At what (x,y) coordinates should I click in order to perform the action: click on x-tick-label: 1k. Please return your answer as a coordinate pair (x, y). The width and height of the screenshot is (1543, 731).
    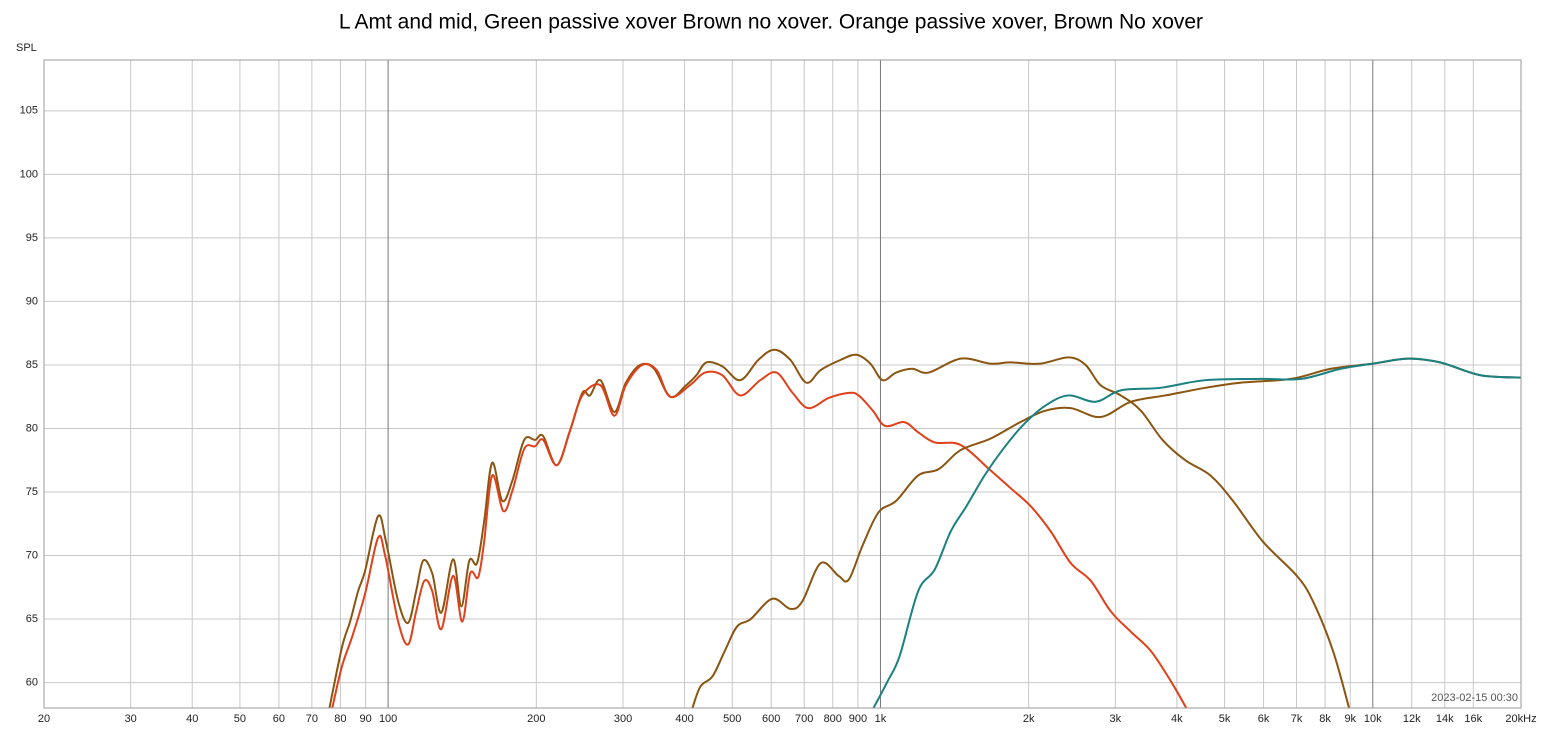
    Looking at the image, I should click on (881, 719).